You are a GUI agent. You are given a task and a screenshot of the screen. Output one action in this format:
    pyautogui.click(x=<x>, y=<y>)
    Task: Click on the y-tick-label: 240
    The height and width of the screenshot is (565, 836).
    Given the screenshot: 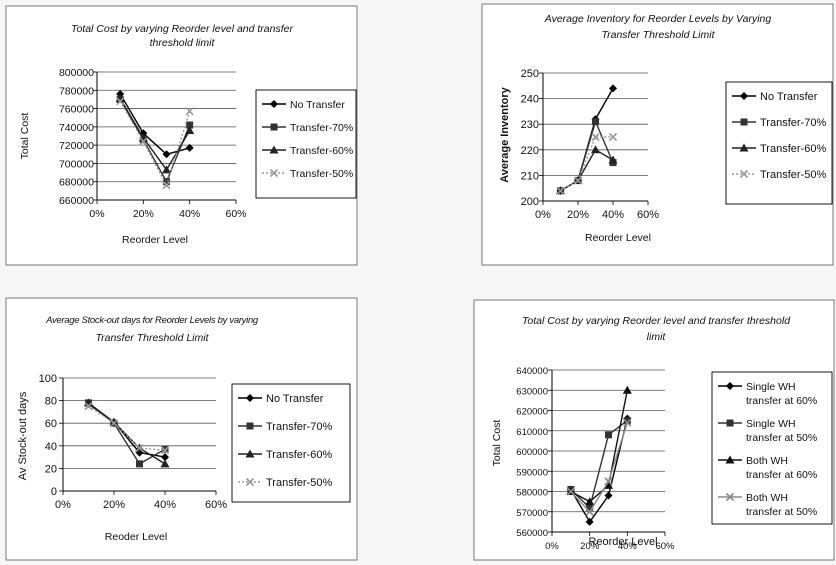 What is the action you would take?
    pyautogui.click(x=530, y=100)
    